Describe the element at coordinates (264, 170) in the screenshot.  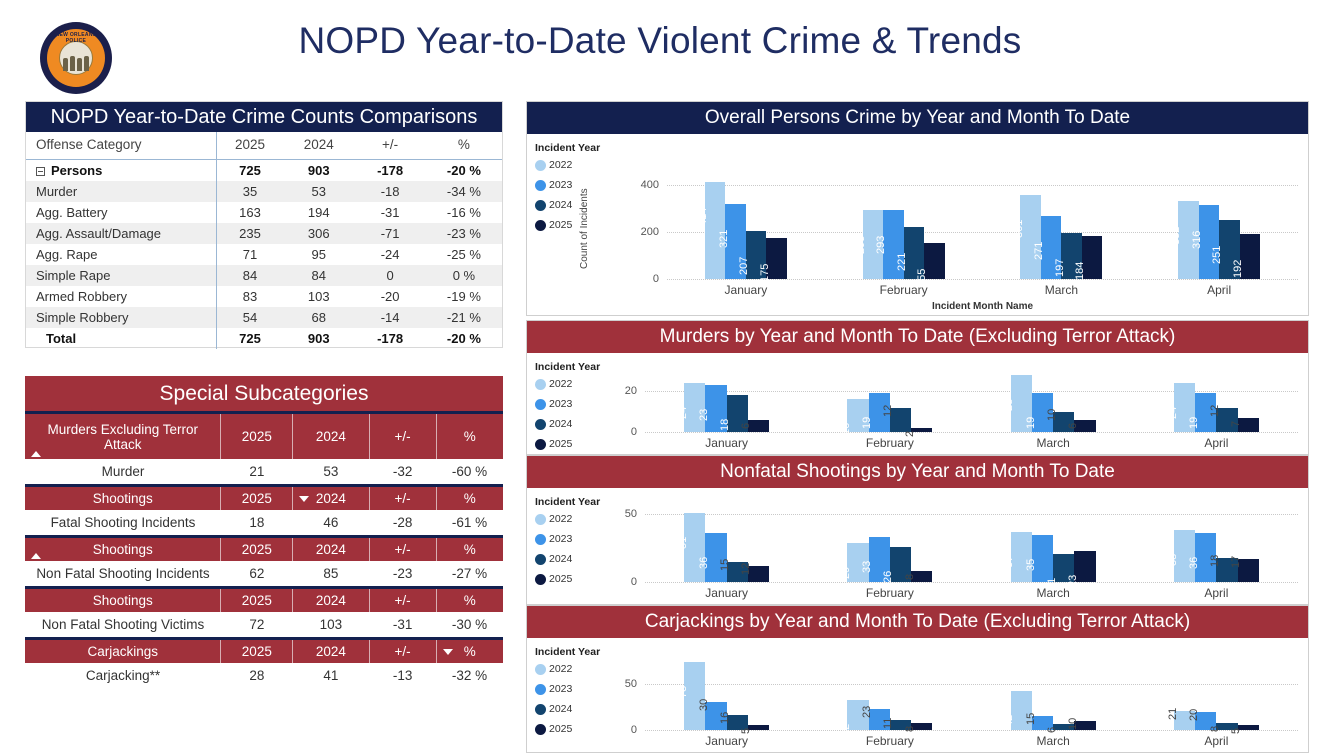
I see `table-row-group-persons: Persons 725 903 -178 -20 %` at that location.